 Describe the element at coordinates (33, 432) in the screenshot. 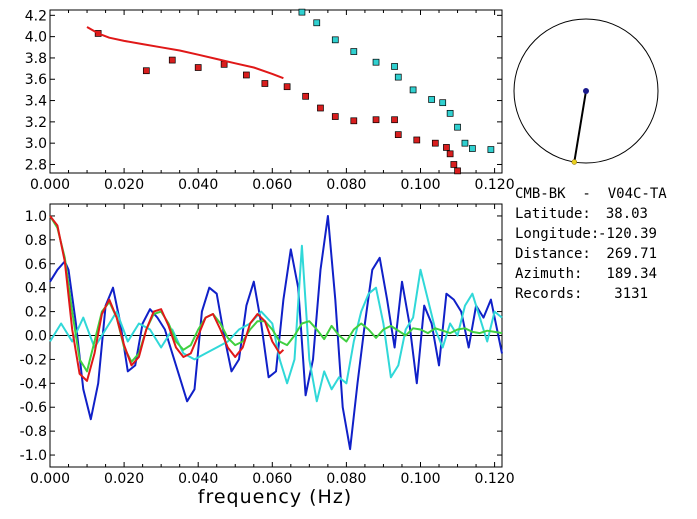

I see `y-tick-label: -0.8` at that location.